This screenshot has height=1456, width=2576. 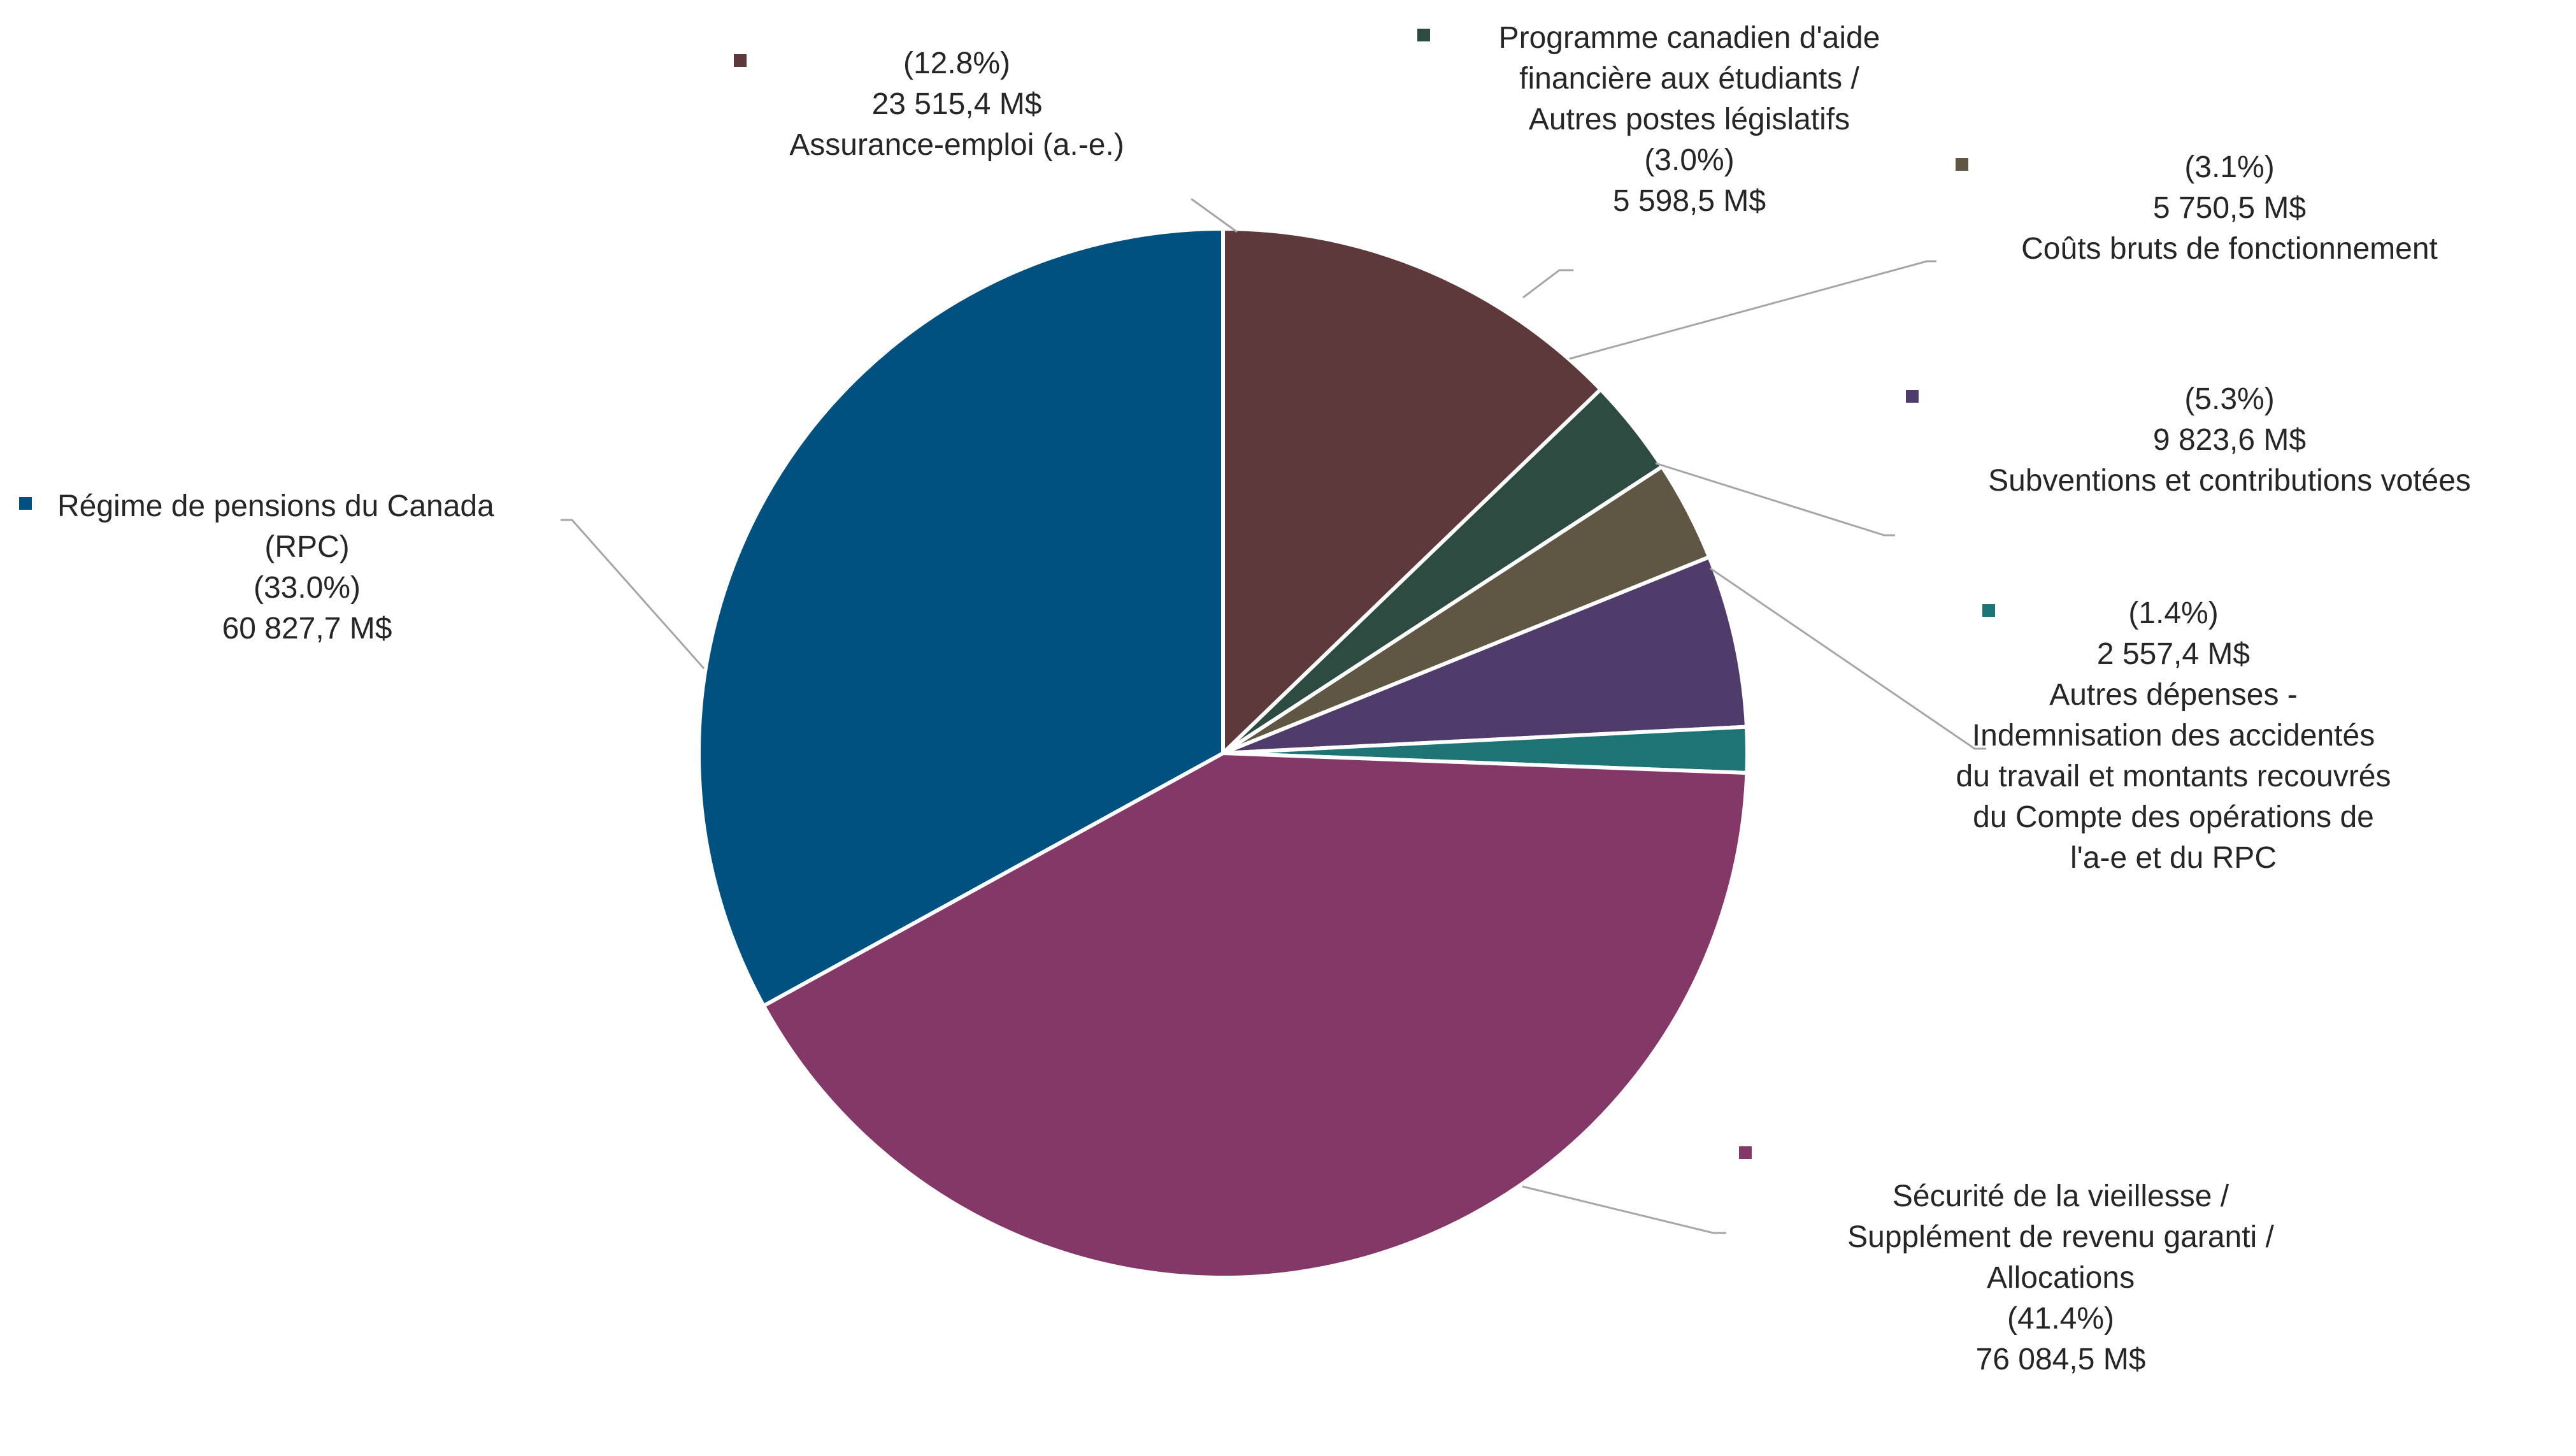 I want to click on name-label-ad: Autres dépenses -, so click(x=2173, y=695).